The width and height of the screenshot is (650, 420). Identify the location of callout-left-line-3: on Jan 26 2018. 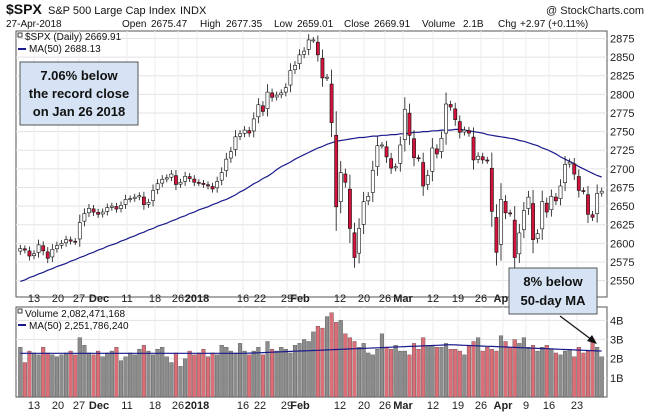
(79, 111).